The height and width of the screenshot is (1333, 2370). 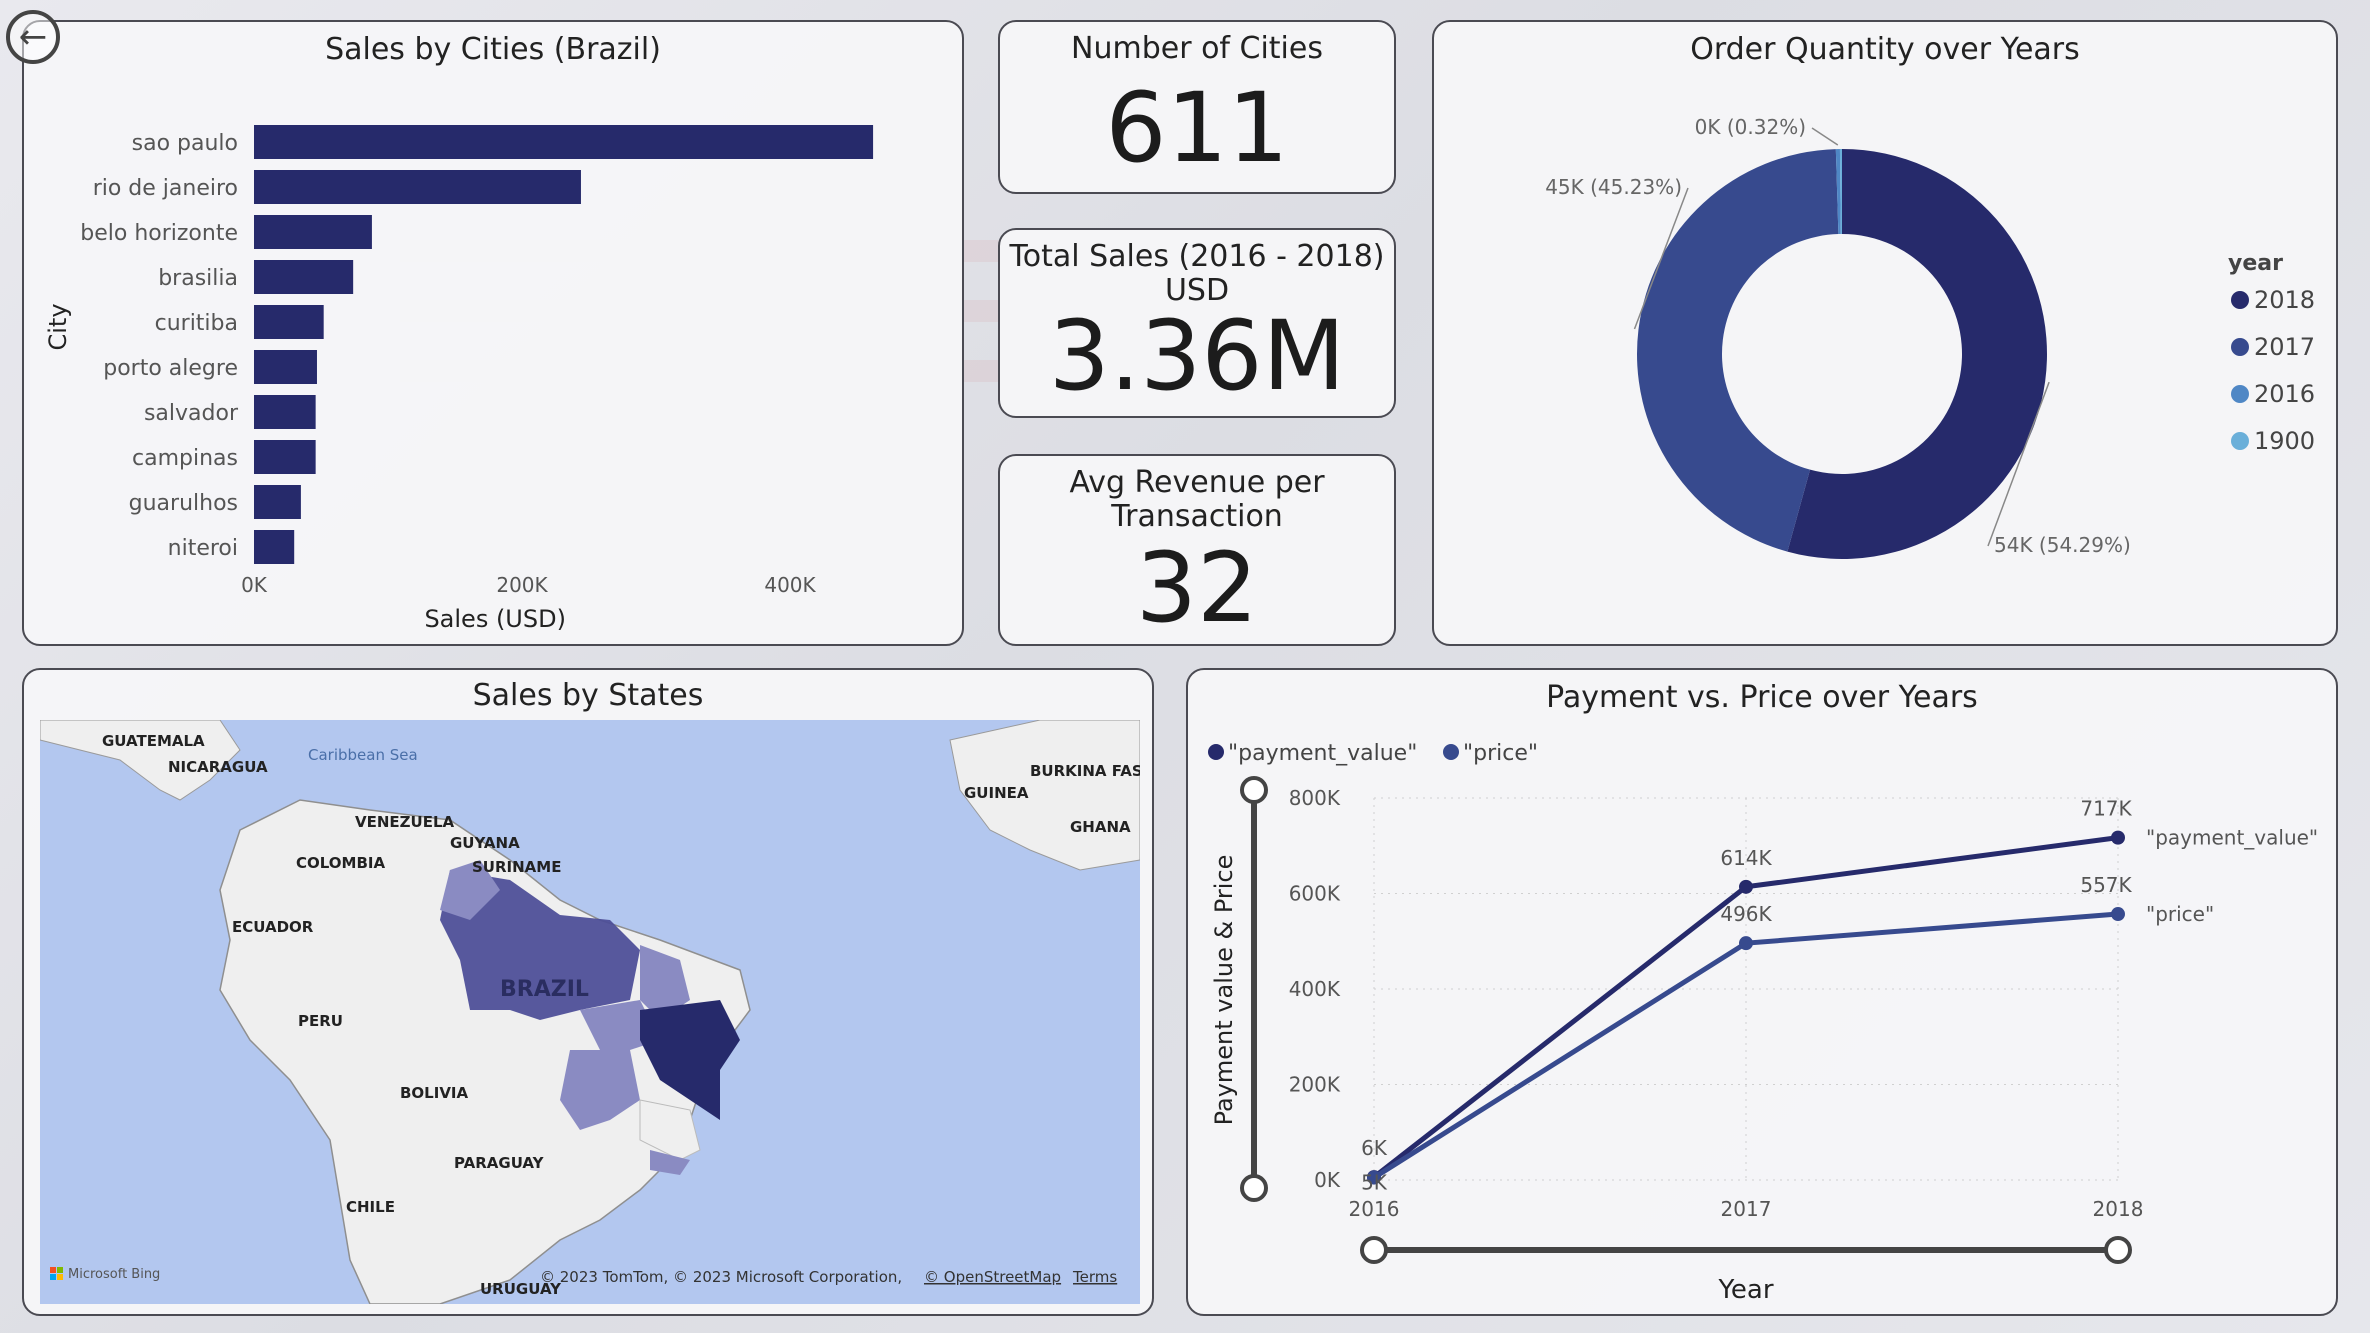 I want to click on line-legend-marker, so click(x=1216, y=752).